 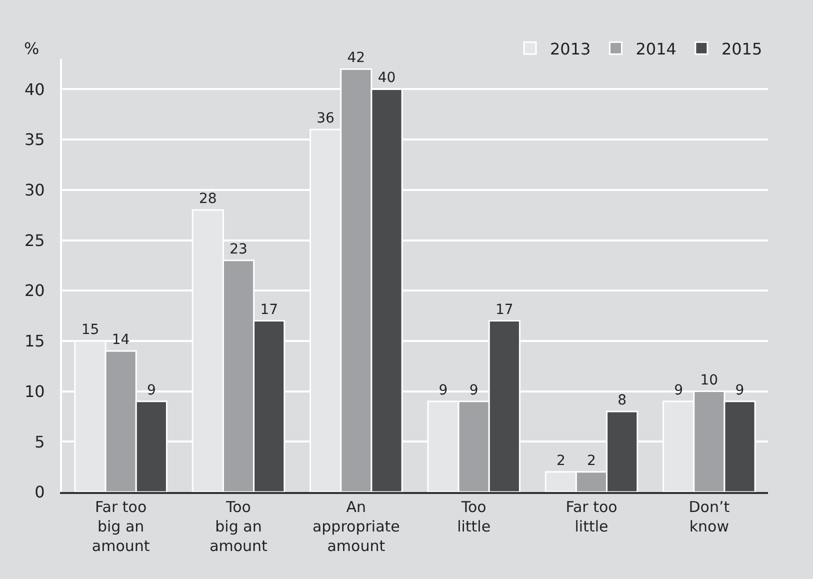 What do you see at coordinates (207, 199) in the screenshot?
I see `data-label: 28` at bounding box center [207, 199].